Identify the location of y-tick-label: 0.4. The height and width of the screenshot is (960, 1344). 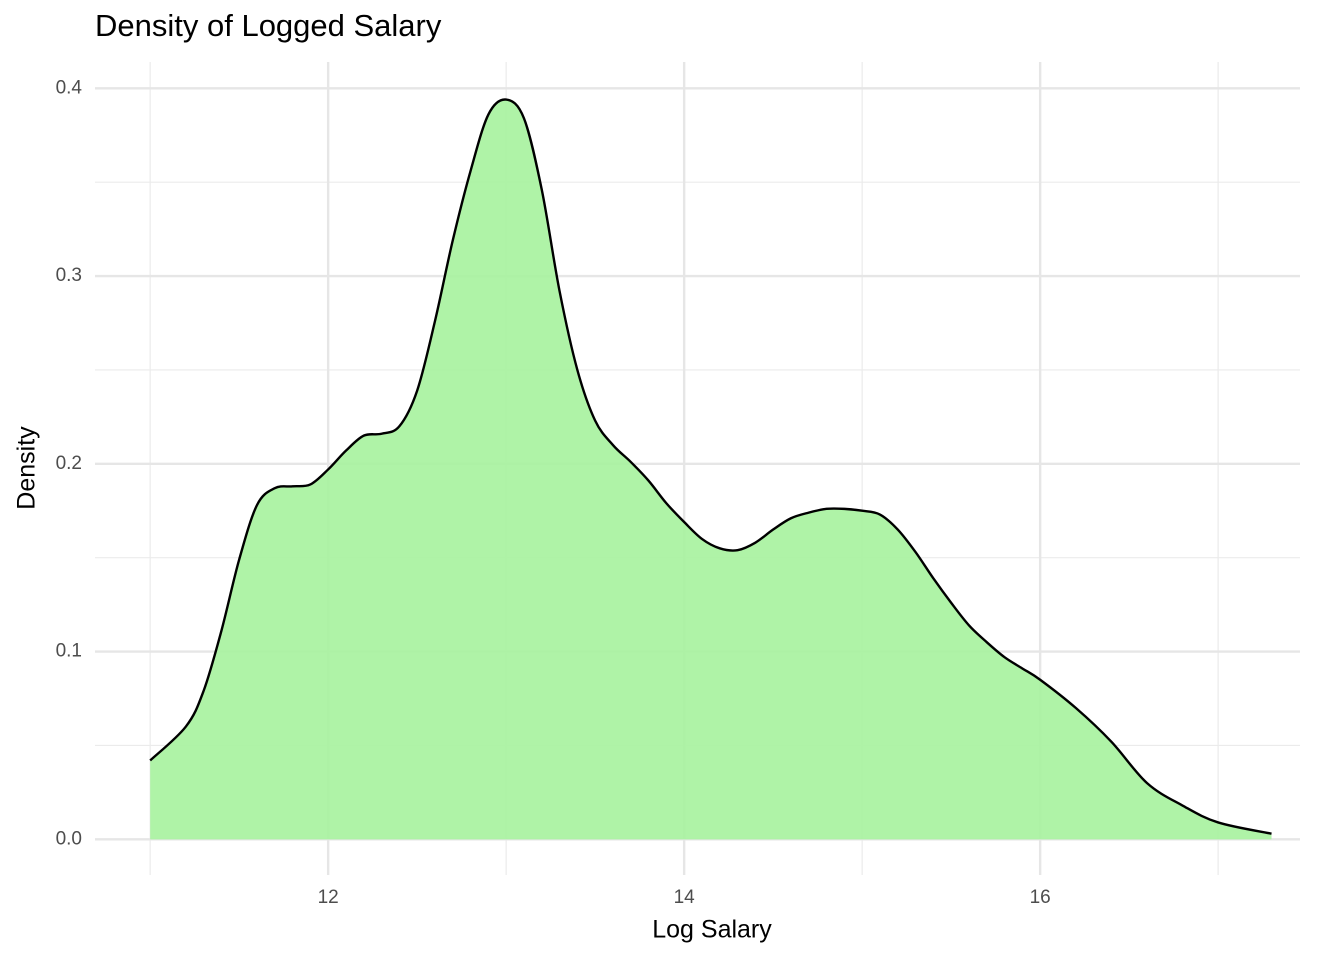
(69, 87).